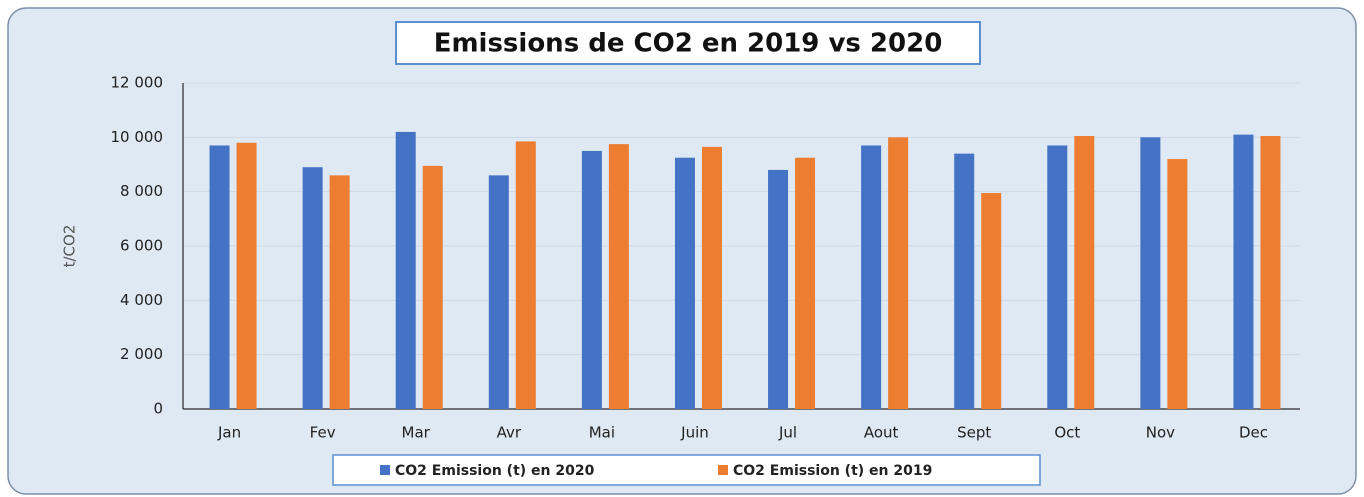 The width and height of the screenshot is (1364, 497). Describe the element at coordinates (416, 433) in the screenshot. I see `x-tick-label: Mar` at that location.